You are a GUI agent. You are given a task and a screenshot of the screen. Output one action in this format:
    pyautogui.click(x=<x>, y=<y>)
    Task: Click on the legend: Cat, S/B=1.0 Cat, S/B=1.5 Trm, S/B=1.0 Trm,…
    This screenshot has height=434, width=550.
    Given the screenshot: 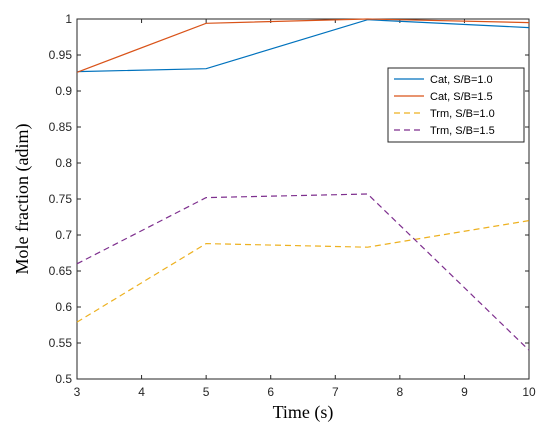 What is the action you would take?
    pyautogui.click(x=456, y=105)
    